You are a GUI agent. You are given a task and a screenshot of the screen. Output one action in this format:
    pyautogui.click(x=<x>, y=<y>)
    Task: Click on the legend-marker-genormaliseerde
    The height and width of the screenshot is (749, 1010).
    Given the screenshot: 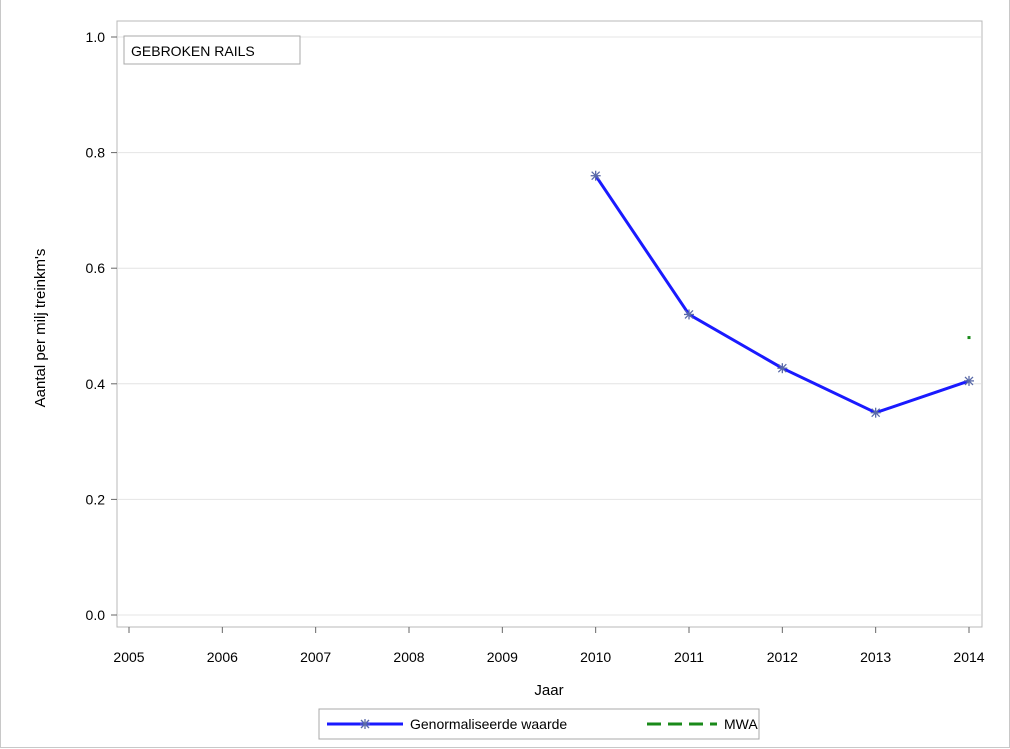 What is the action you would take?
    pyautogui.click(x=365, y=724)
    